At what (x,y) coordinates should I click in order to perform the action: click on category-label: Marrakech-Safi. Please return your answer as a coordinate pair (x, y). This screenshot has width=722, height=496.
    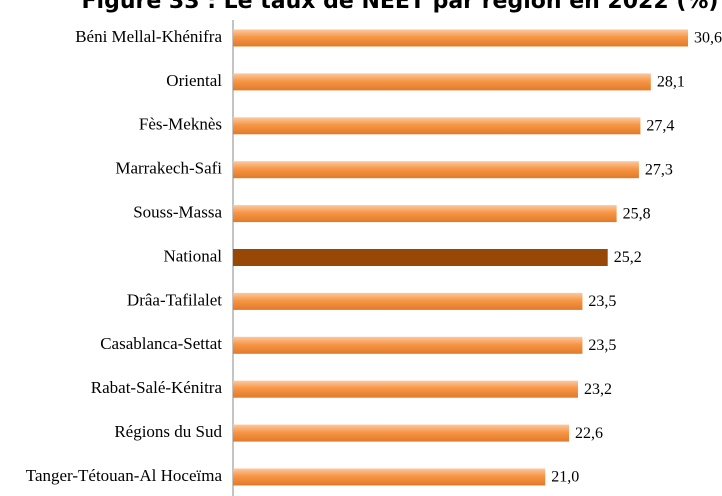
    Looking at the image, I should click on (168, 168).